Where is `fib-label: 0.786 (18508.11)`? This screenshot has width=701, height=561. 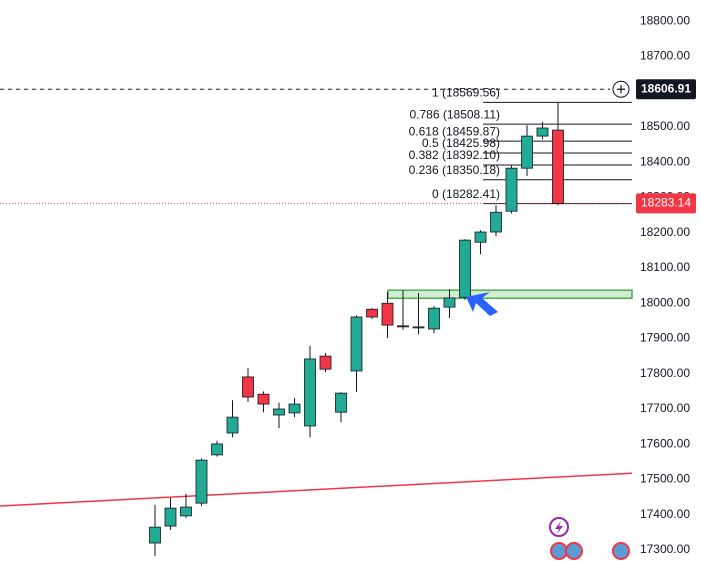
fib-label: 0.786 (18508.11) is located at coordinates (454, 114).